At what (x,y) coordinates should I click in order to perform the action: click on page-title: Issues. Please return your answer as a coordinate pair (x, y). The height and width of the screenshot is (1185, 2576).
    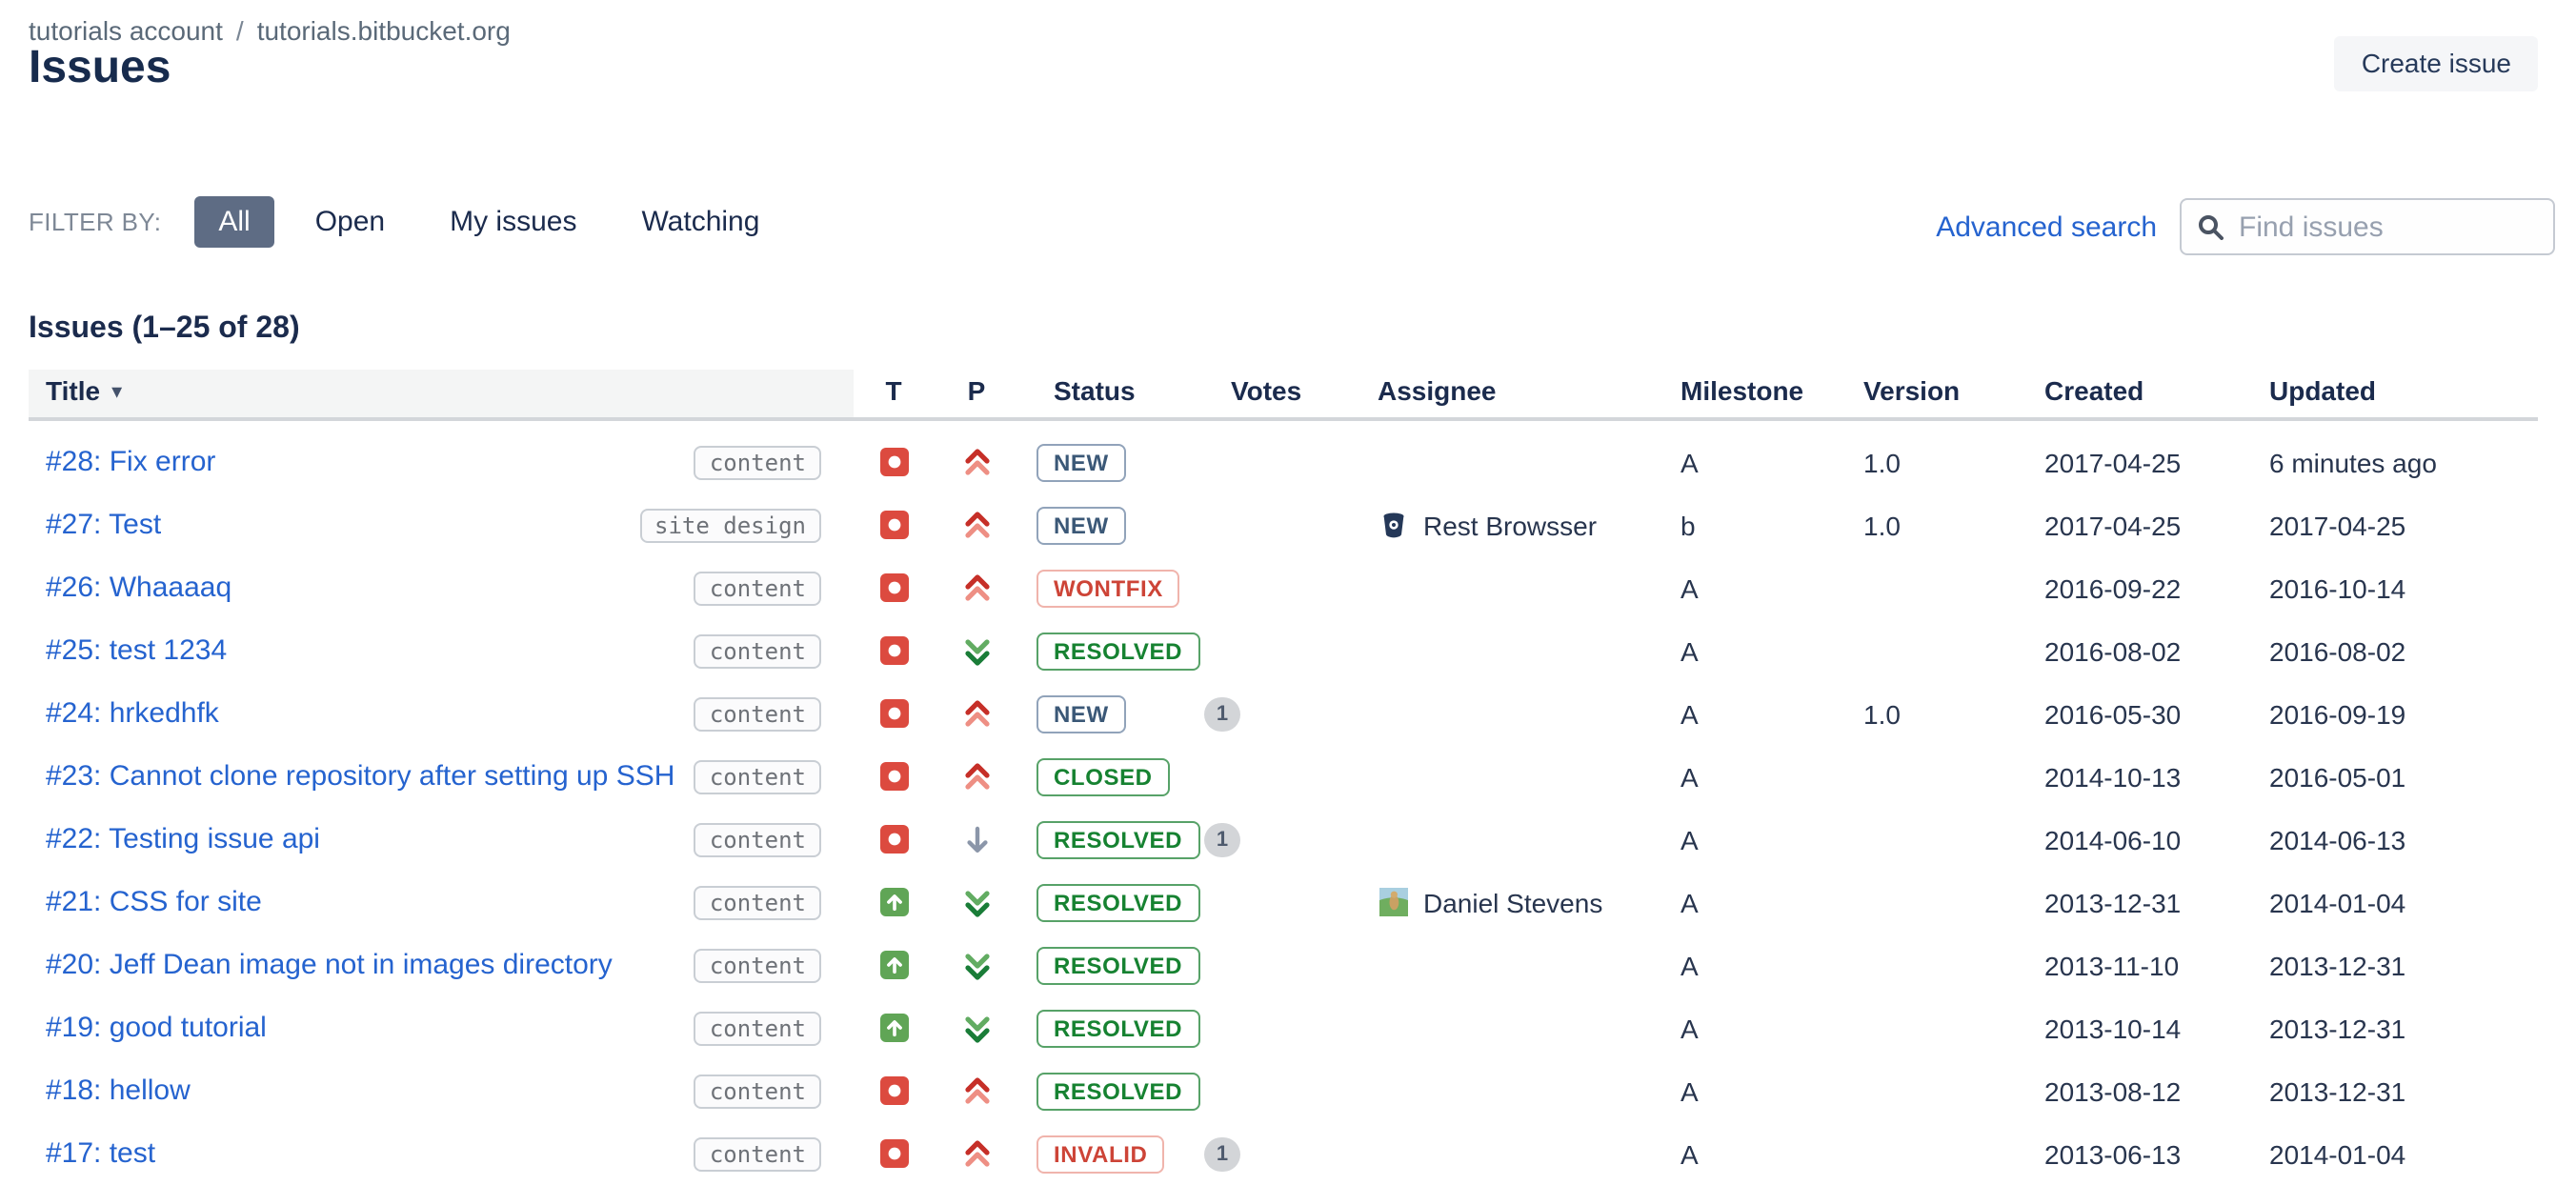
    Looking at the image, I should click on (100, 67).